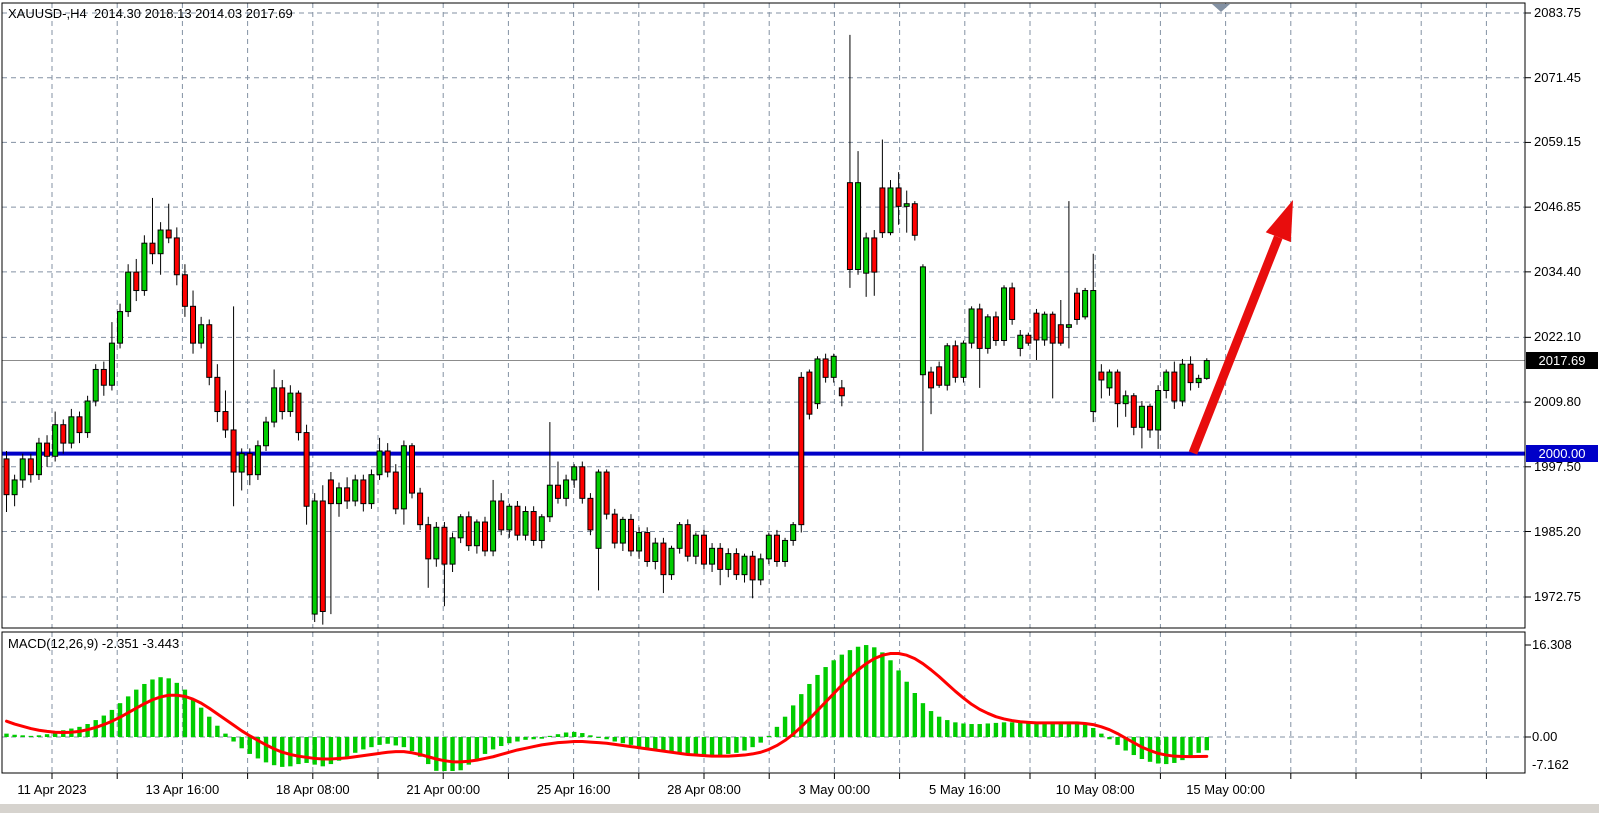 Image resolution: width=1599 pixels, height=813 pixels. I want to click on price-axis-label: 2022.10, so click(1557, 337).